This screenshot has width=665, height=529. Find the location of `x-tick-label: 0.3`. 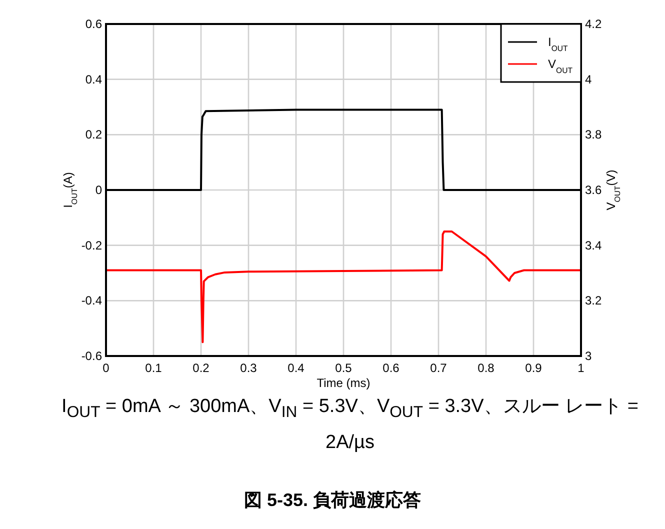

x-tick-label: 0.3 is located at coordinates (249, 368).